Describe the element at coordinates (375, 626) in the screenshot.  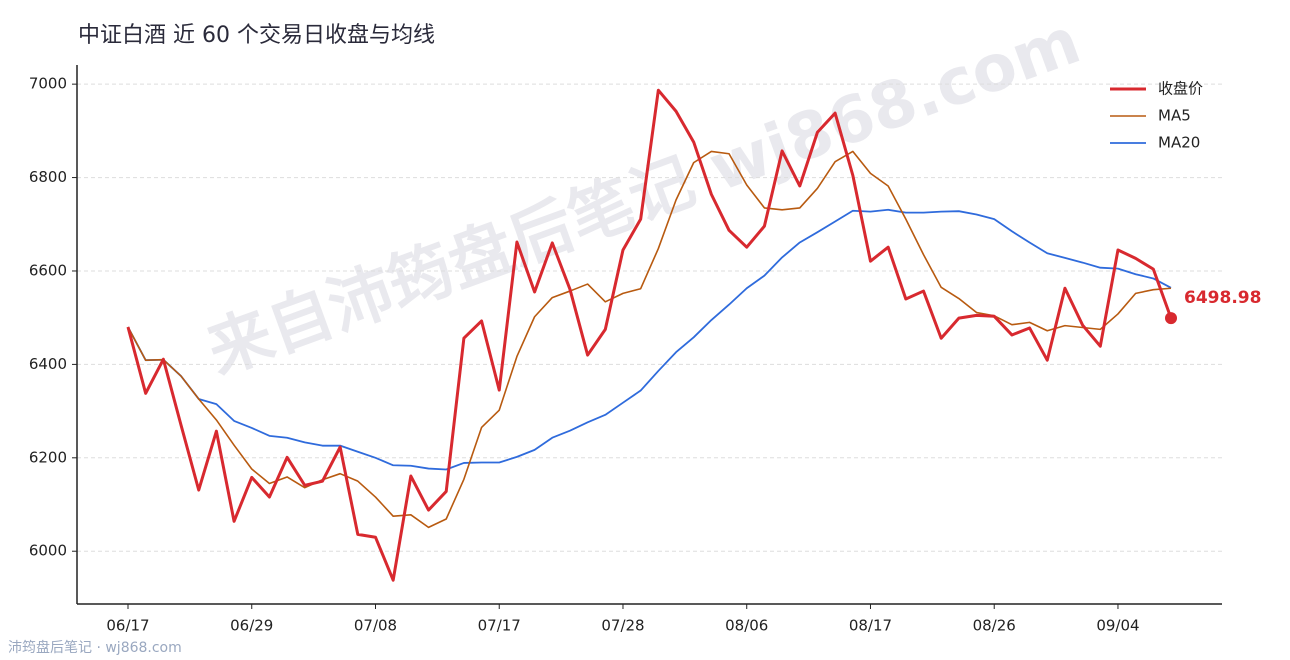
I see `x-tick-label: 07/08` at that location.